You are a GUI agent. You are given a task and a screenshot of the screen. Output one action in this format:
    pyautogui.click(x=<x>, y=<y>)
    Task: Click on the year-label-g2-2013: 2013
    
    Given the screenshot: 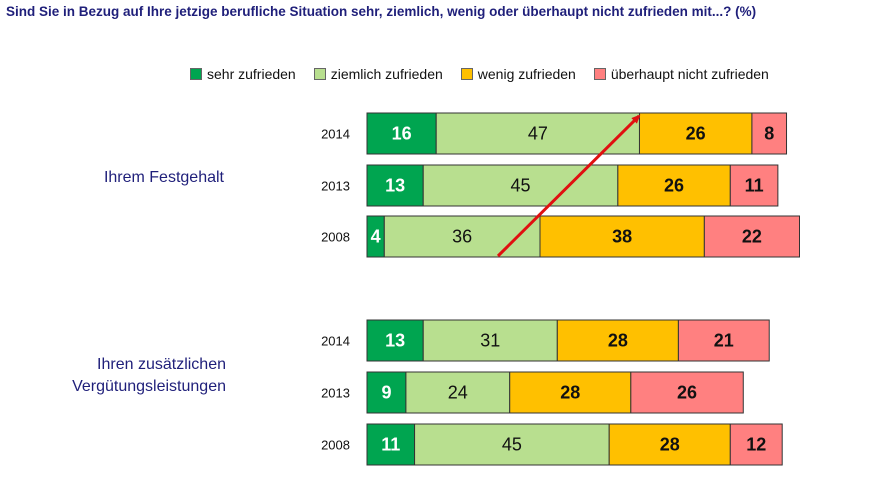 What is the action you would take?
    pyautogui.click(x=335, y=393)
    